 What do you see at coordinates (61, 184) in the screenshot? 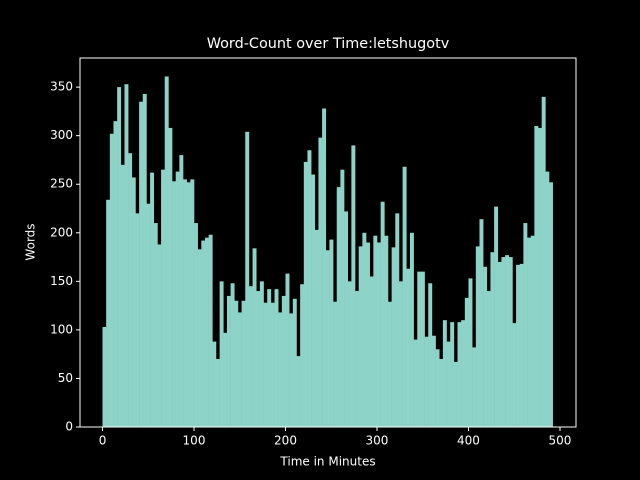
I see `y-tick-label: 250` at bounding box center [61, 184].